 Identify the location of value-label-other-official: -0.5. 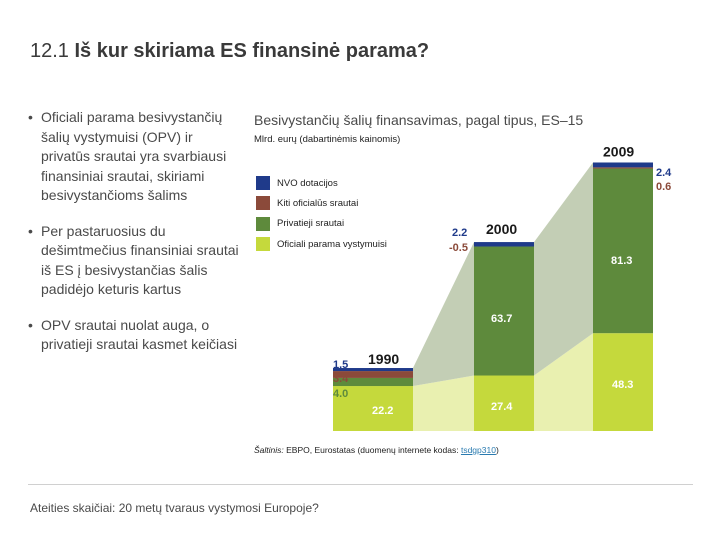
(458, 248).